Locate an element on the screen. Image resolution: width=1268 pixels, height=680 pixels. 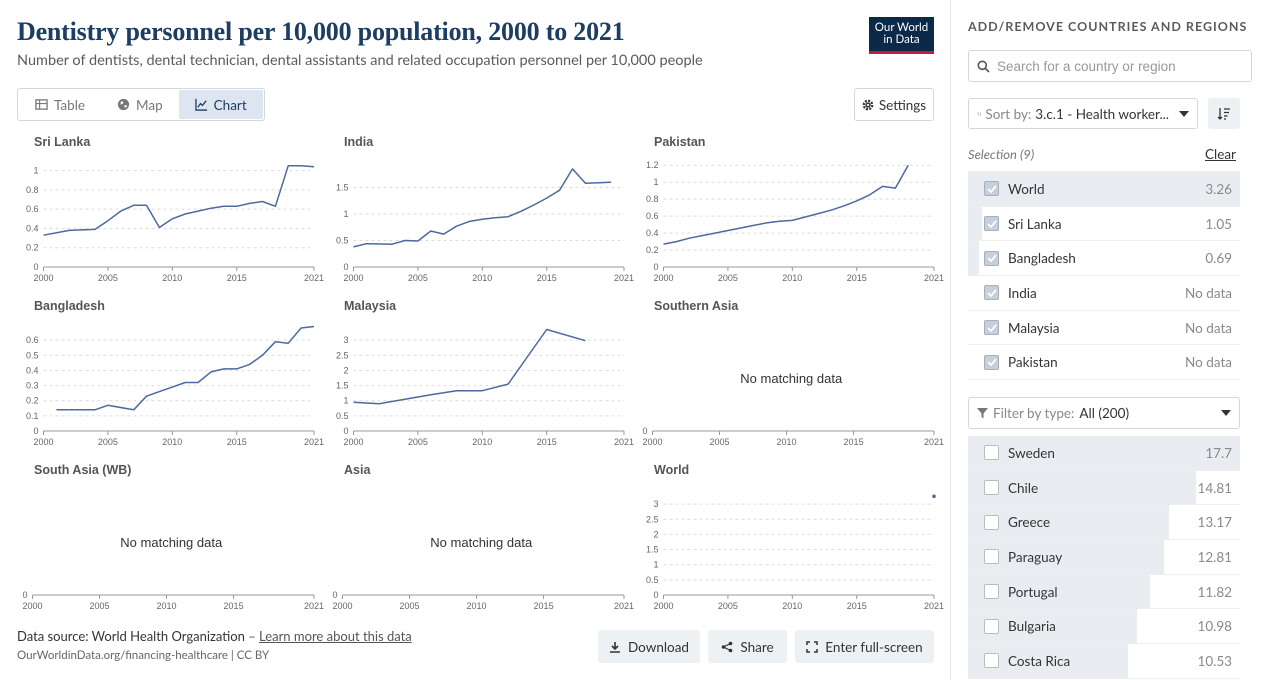
entity-row-chile: Chile 14.81 is located at coordinates (1104, 488).